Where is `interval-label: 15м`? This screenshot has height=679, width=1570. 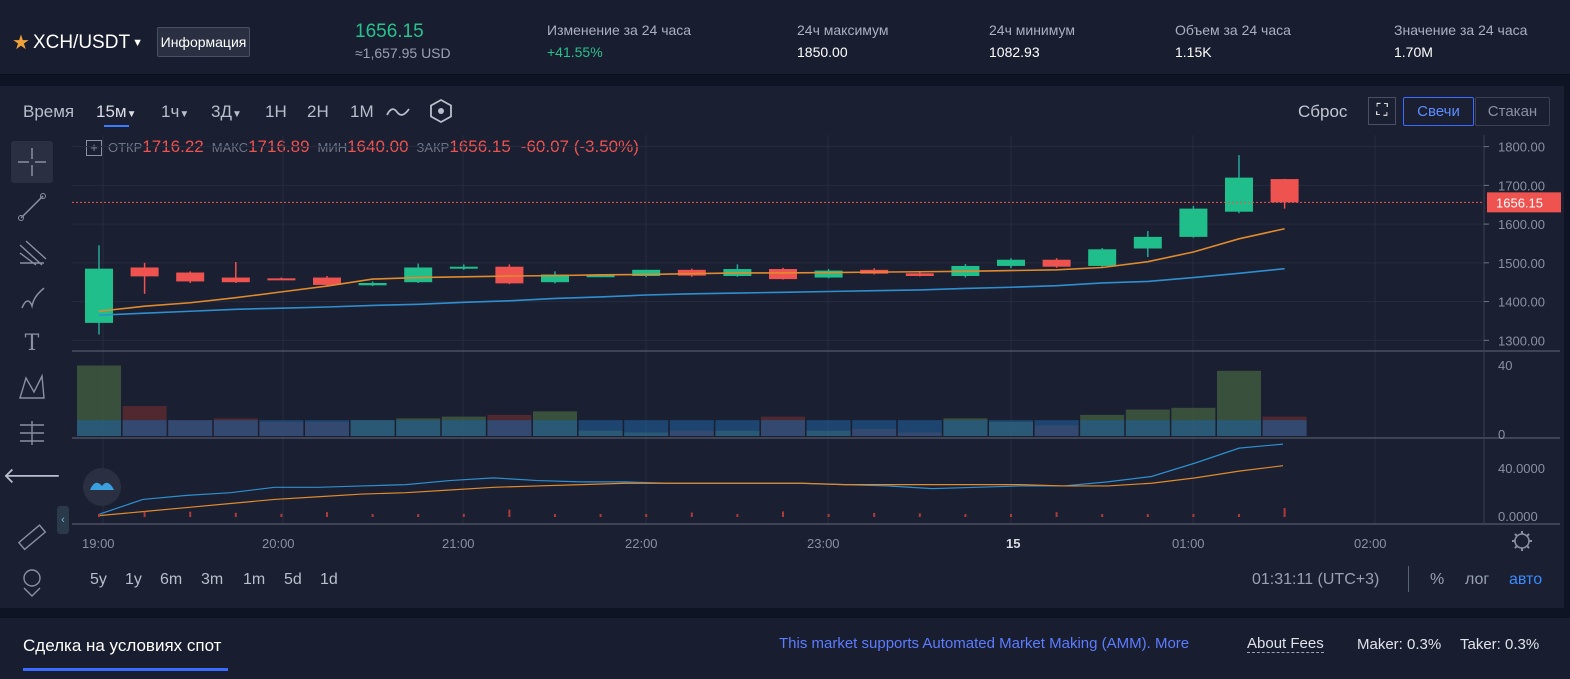
interval-label: 15м is located at coordinates (111, 111).